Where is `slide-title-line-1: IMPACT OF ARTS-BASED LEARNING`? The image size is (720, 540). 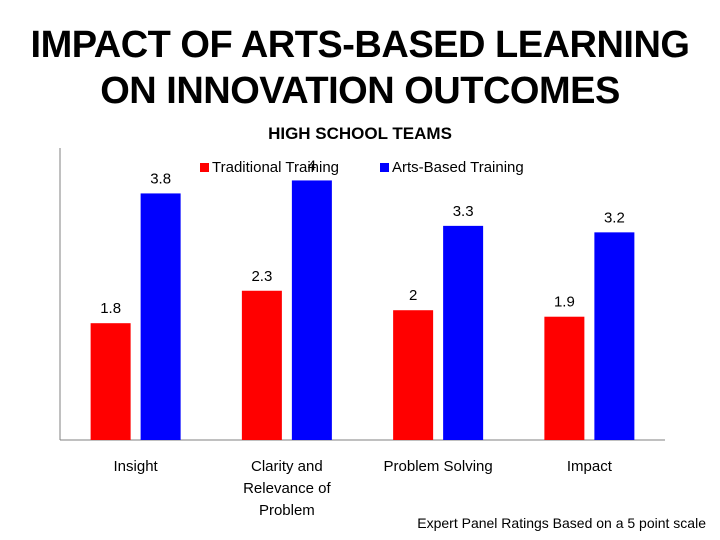
slide-title-line-1: IMPACT OF ARTS-BASED LEARNING is located at coordinates (360, 45).